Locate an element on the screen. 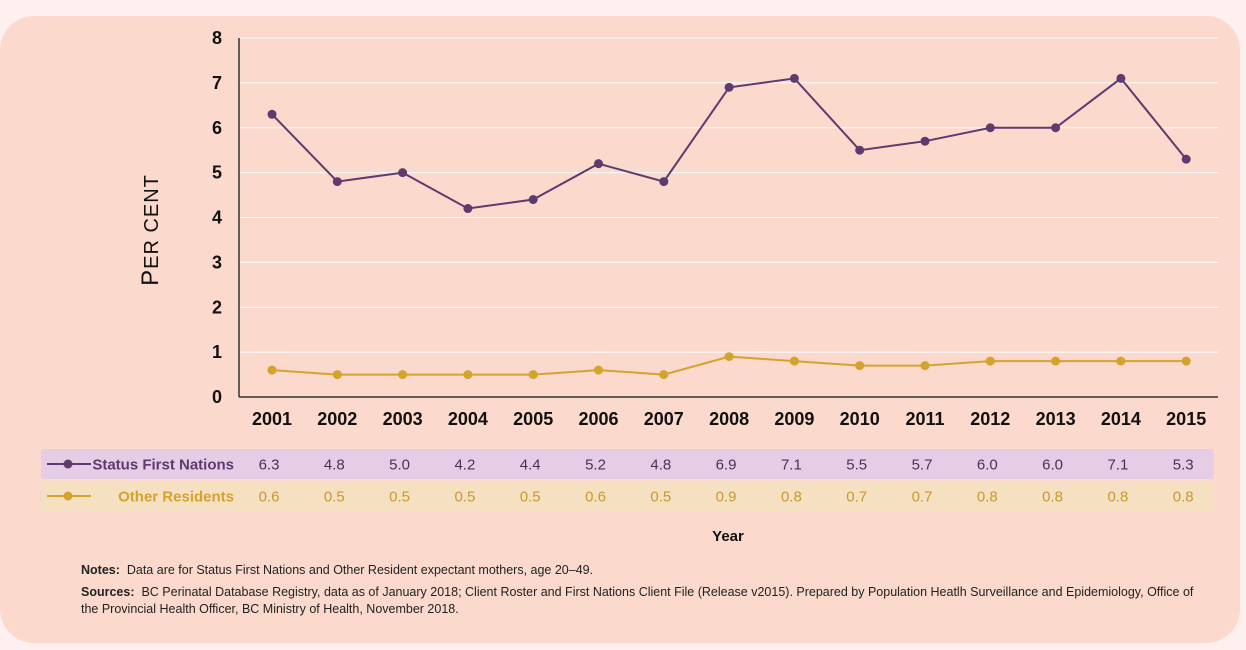  table-cell: 4.8 is located at coordinates (660, 465).